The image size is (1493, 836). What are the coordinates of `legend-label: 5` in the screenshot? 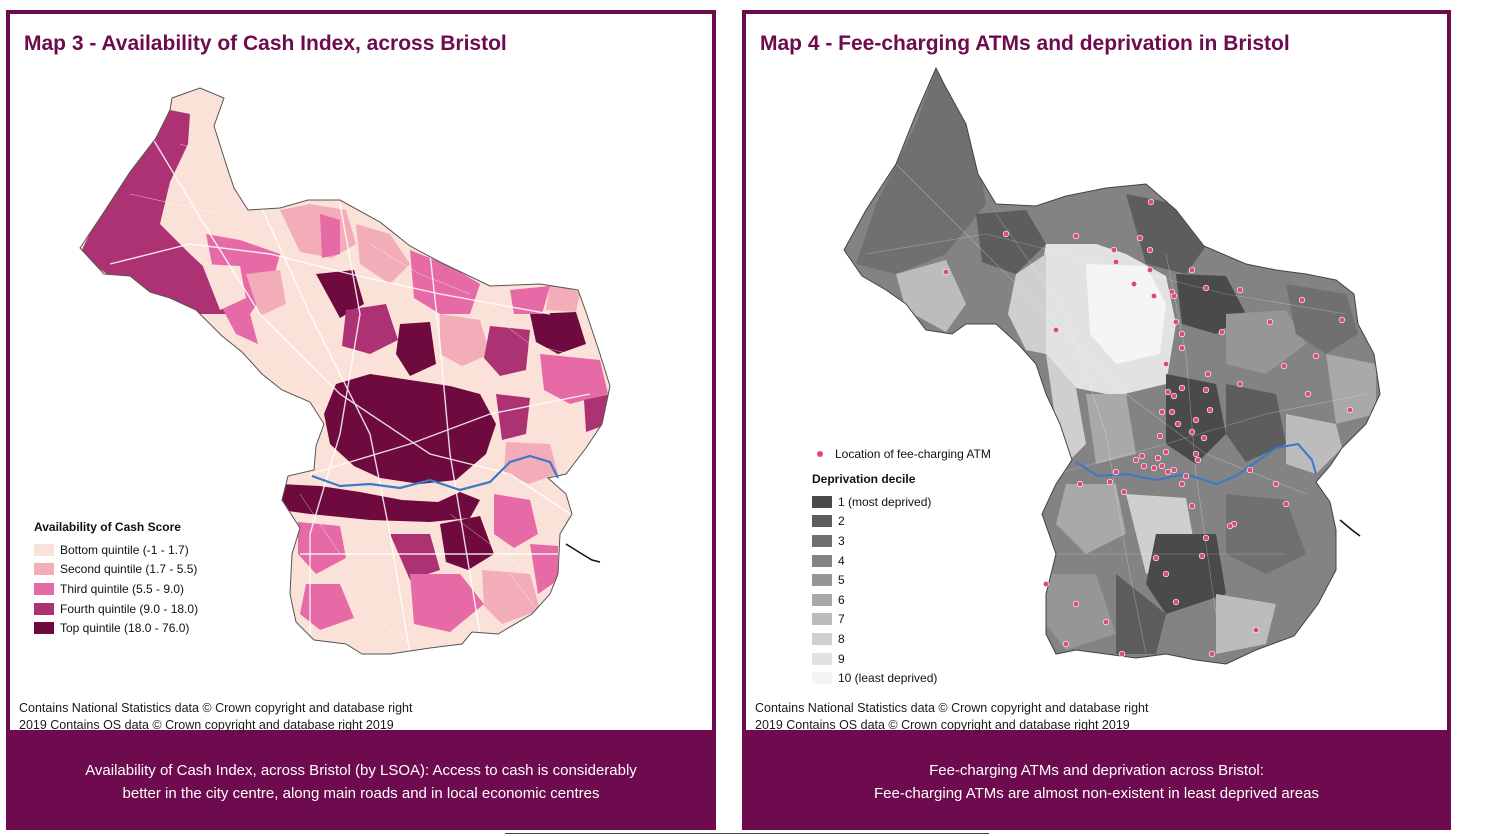 It's located at (841, 580).